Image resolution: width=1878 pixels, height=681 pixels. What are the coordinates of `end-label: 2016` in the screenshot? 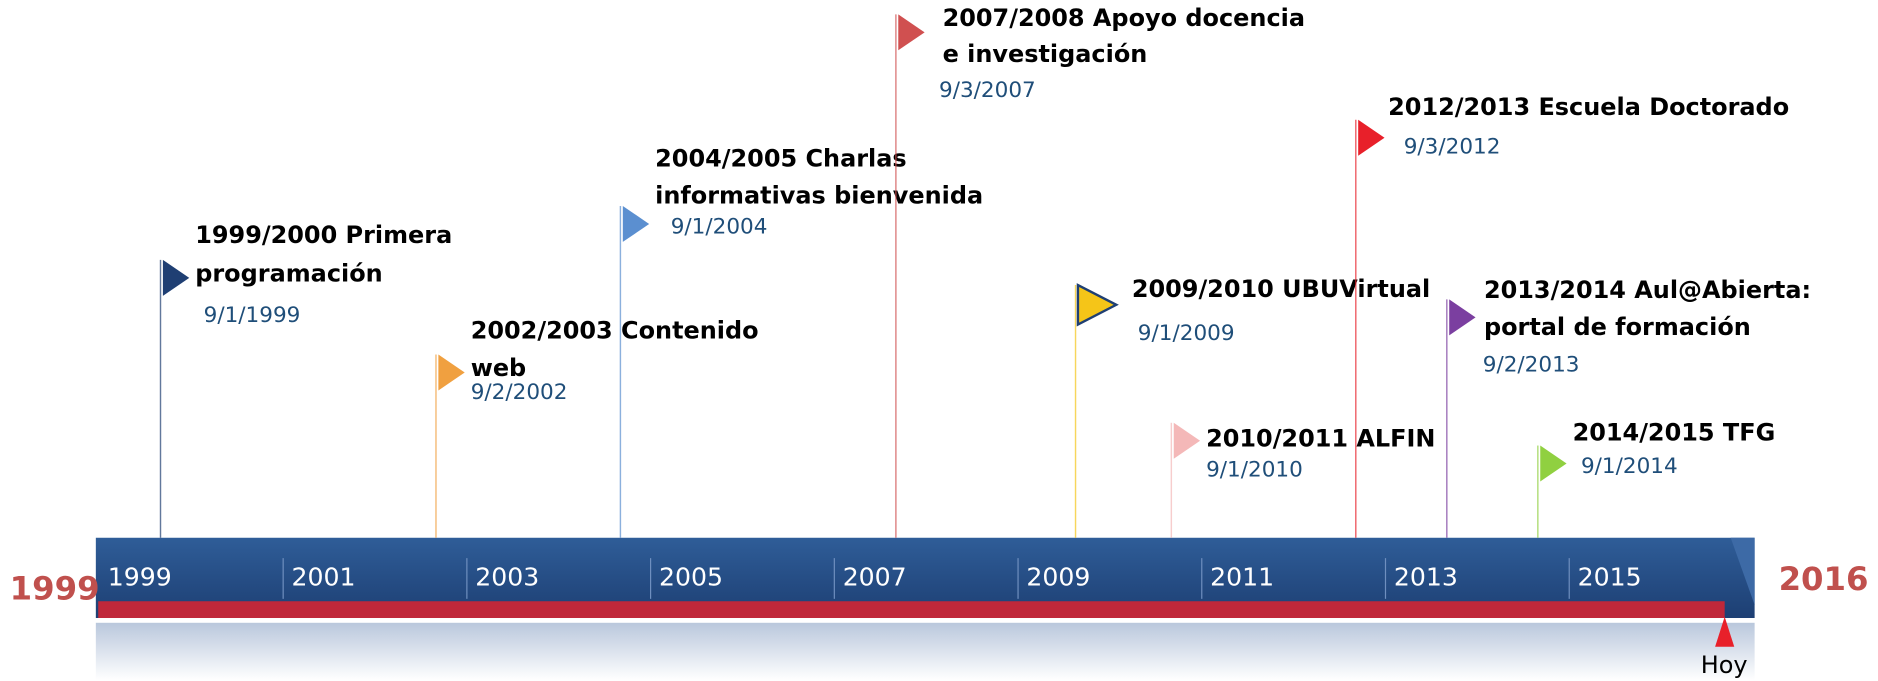 It's located at (1824, 579).